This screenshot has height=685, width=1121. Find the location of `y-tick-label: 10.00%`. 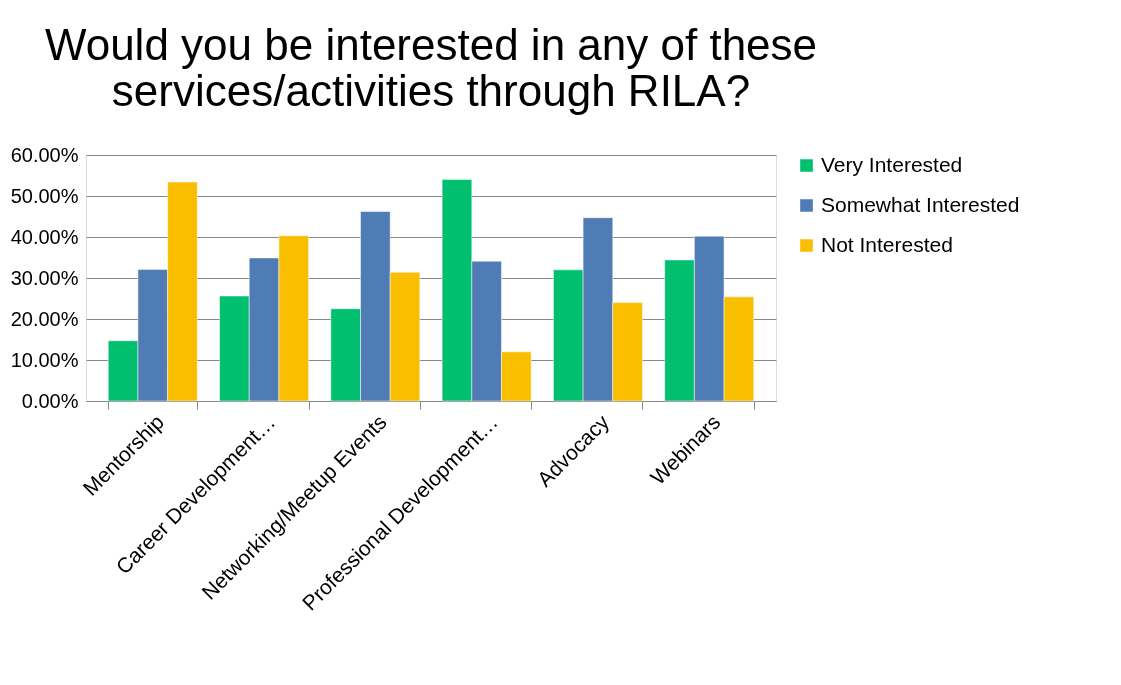

y-tick-label: 10.00% is located at coordinates (44, 359).